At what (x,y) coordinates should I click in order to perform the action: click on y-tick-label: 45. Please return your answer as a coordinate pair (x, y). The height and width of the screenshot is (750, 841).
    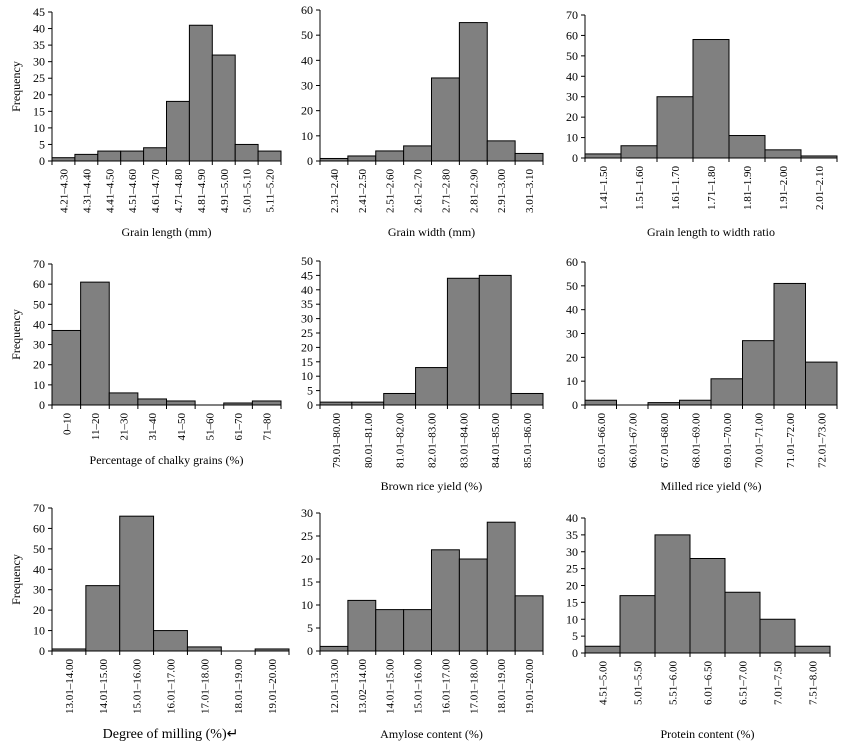
    Looking at the image, I should click on (39, 12).